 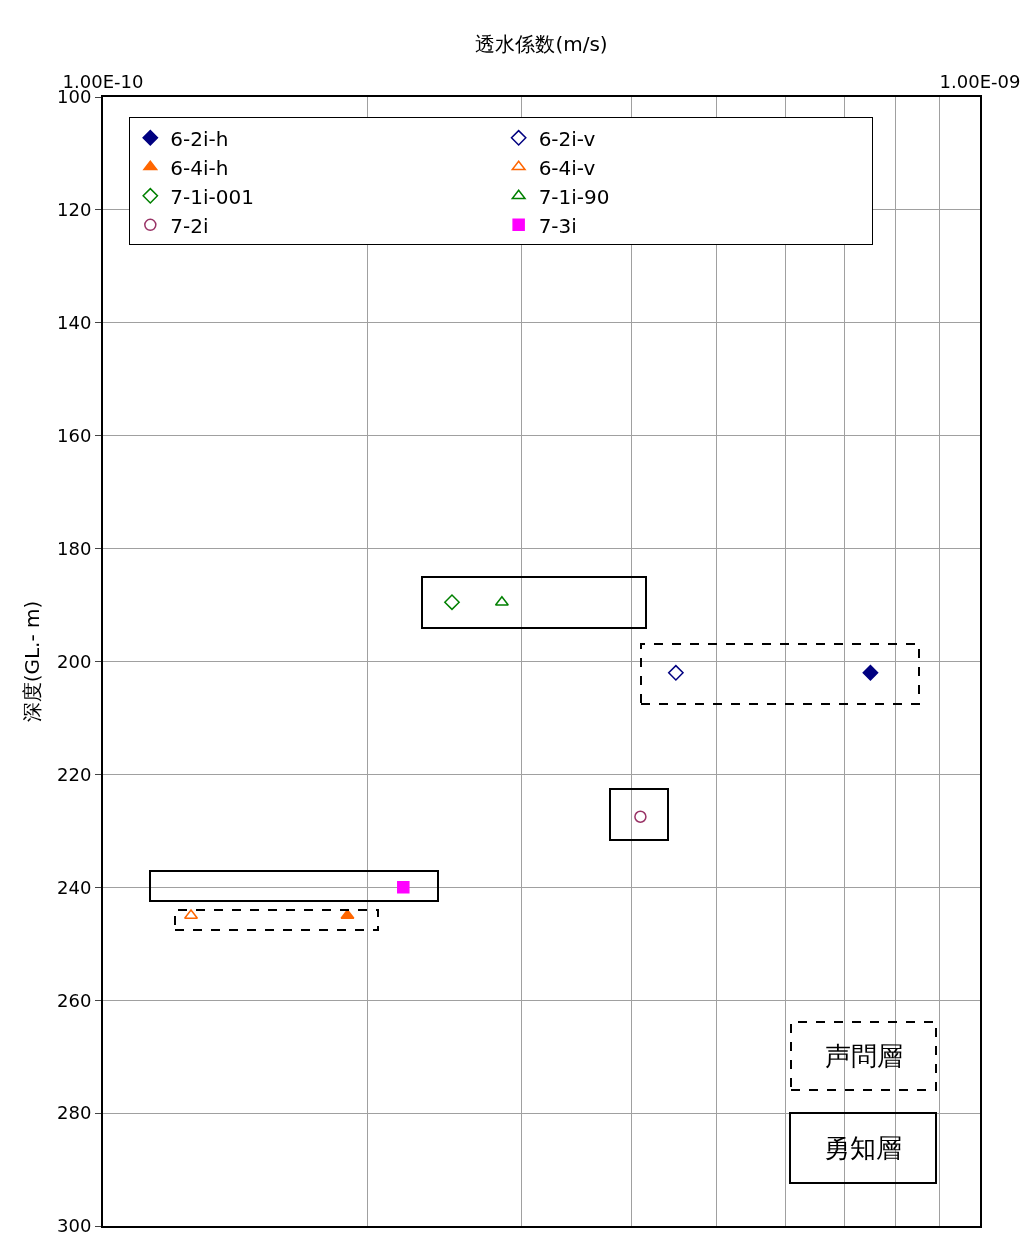 I want to click on legend-label: 7-2i, so click(x=189, y=225).